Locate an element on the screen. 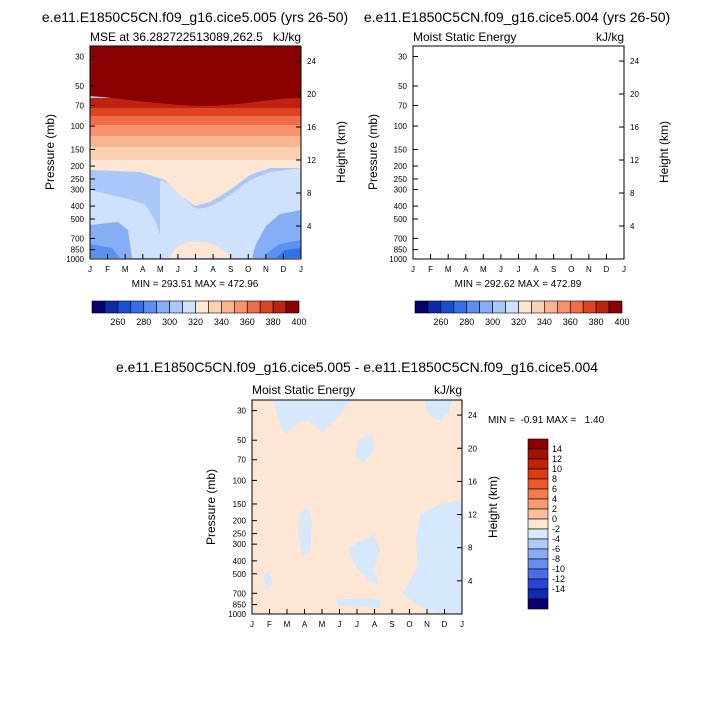 The image size is (715, 714). mse-band-340-350-low is located at coordinates (524, 250).